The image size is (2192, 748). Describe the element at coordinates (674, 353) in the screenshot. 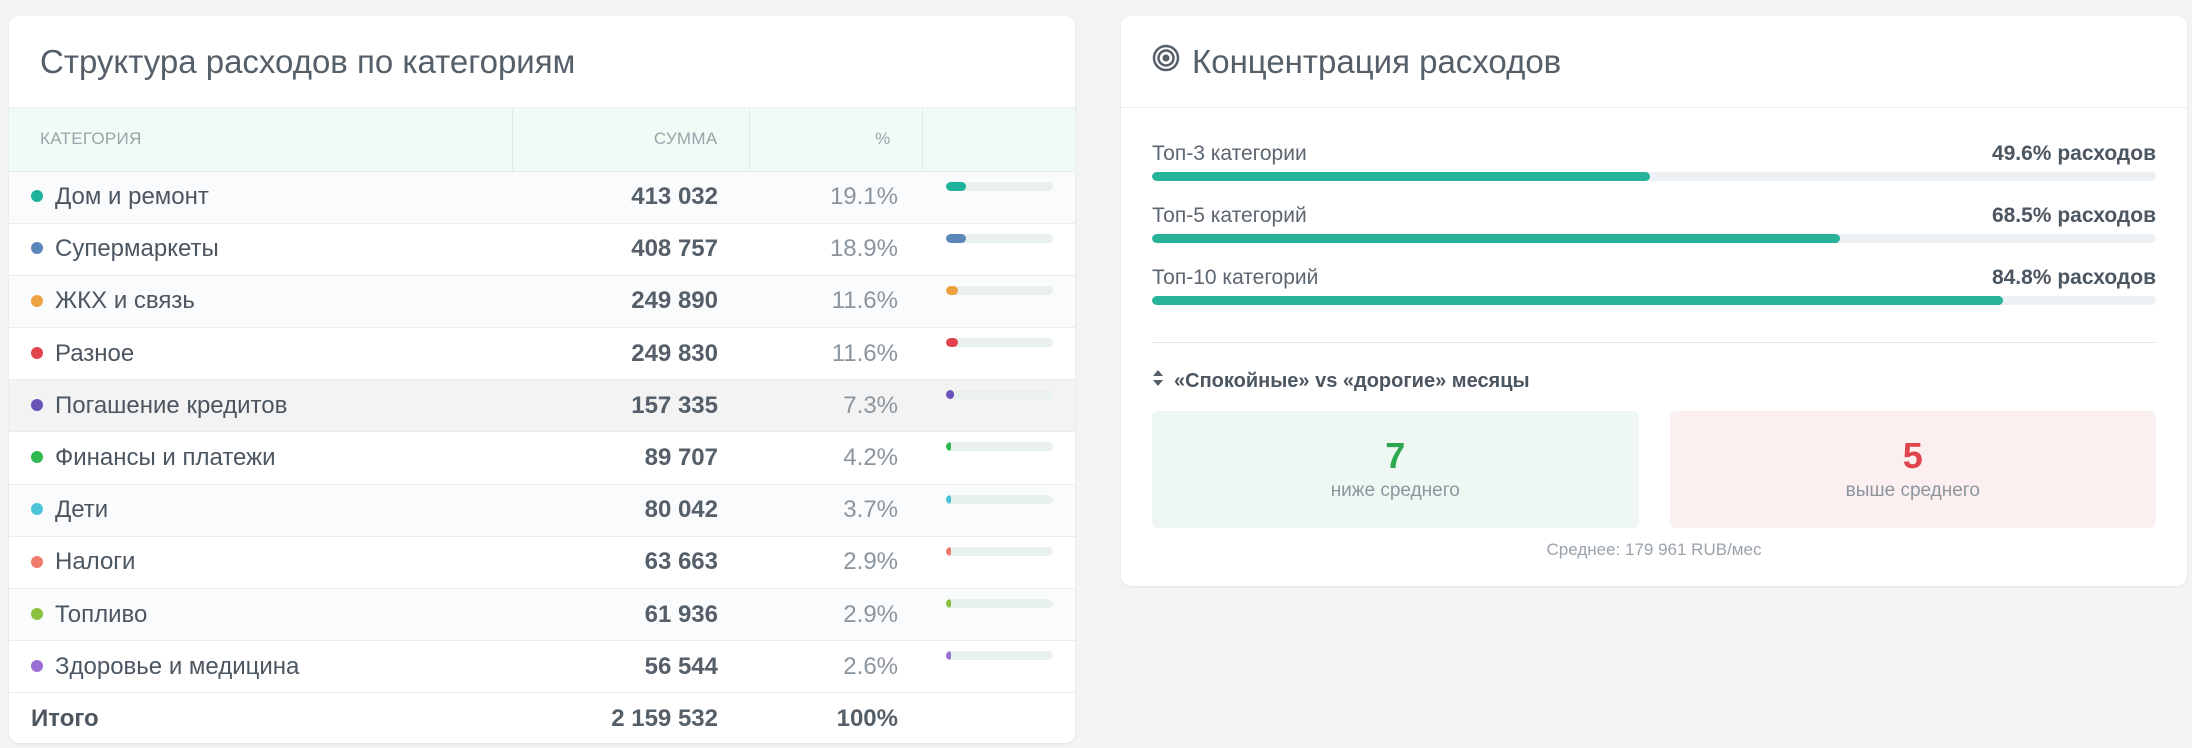

I see `category-sum: 249 830` at that location.